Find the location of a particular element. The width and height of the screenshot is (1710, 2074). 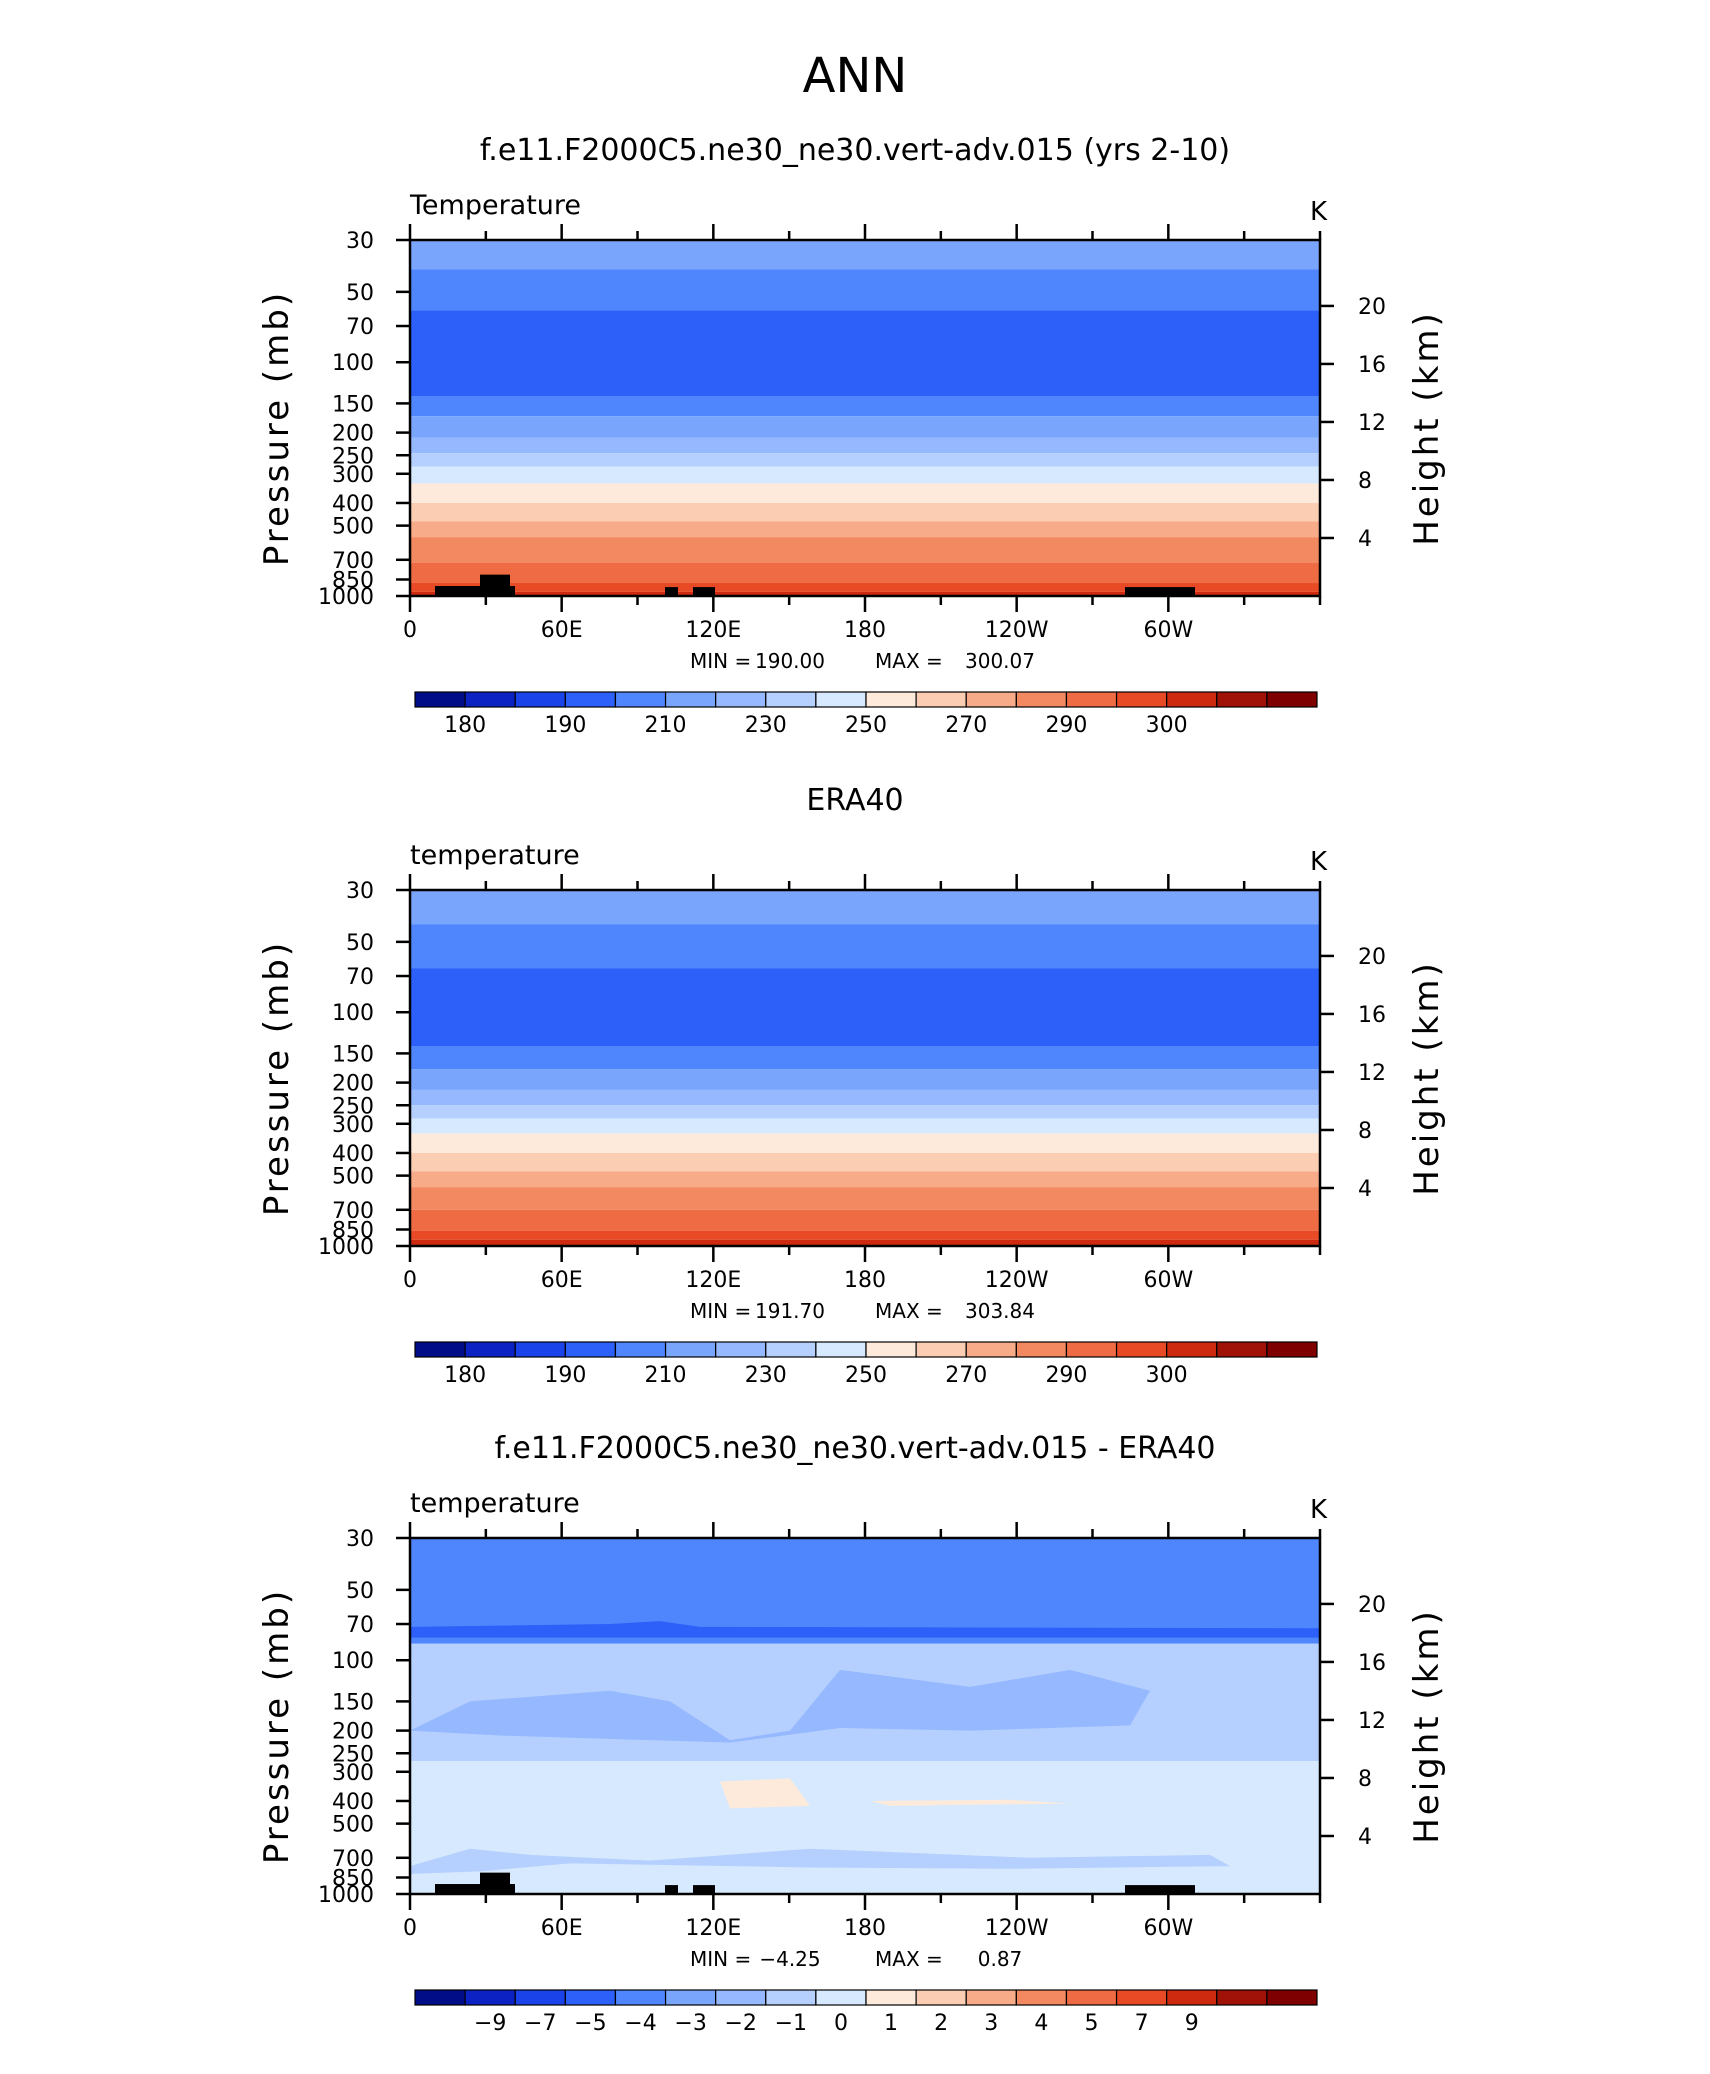

colorbar-label: 0 is located at coordinates (841, 2023).